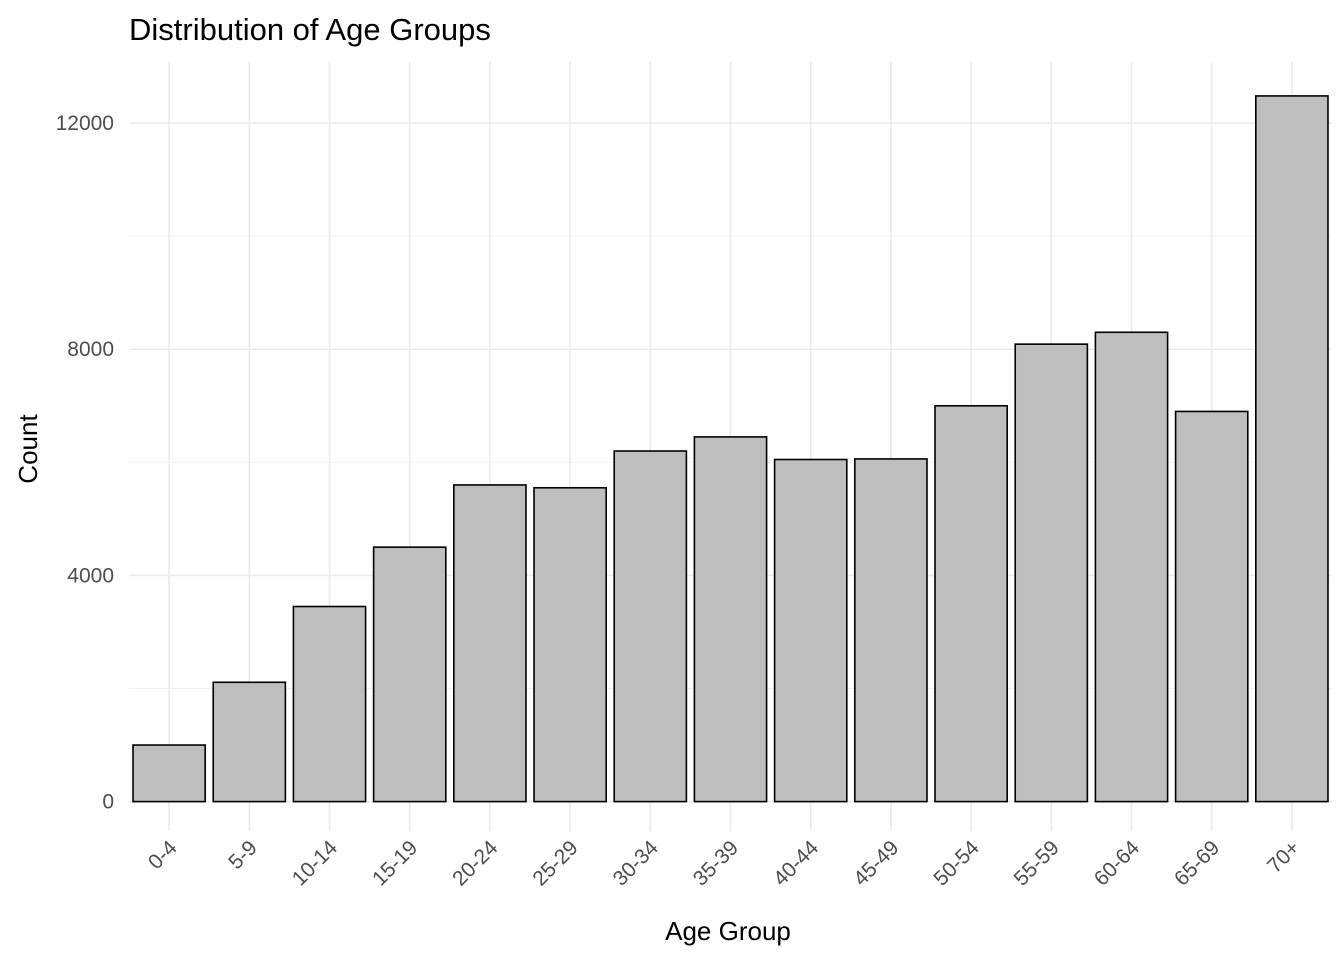 This screenshot has width=1344, height=960. What do you see at coordinates (310, 29) in the screenshot?
I see `chart-title: Distribution of Age Groups` at bounding box center [310, 29].